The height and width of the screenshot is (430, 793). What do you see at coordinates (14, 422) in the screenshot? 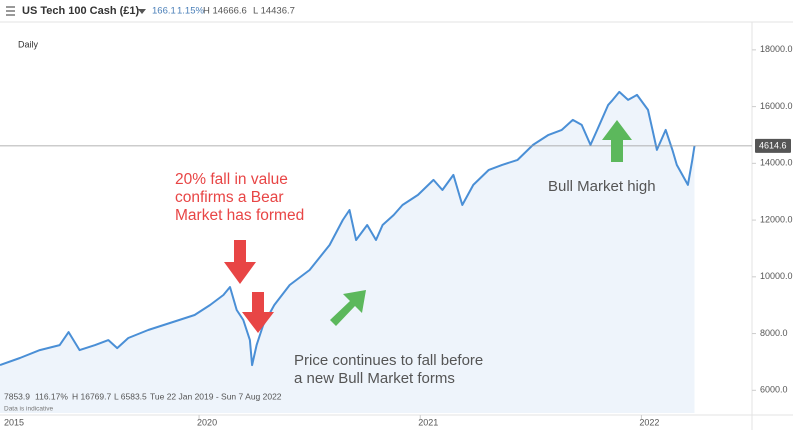
I see `x-edge-label: 2015` at bounding box center [14, 422].